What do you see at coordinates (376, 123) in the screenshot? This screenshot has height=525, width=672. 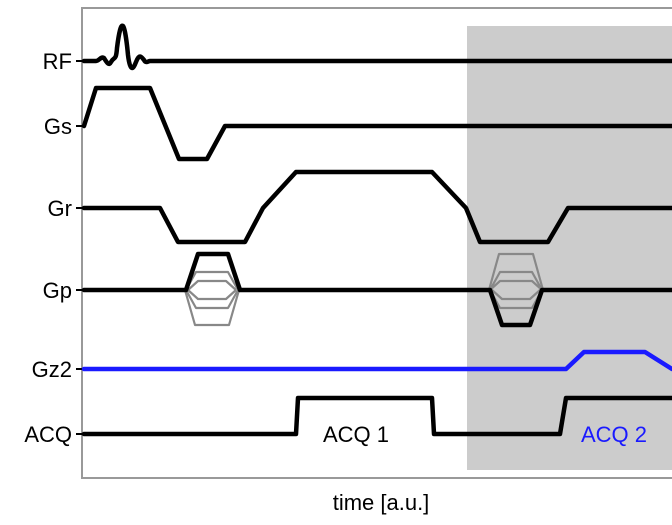 I see `gs-waveform` at bounding box center [376, 123].